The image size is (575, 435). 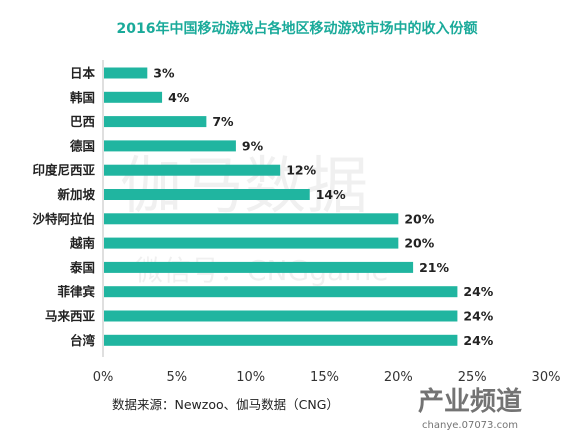 What do you see at coordinates (82, 243) in the screenshot?
I see `category-label: 越南` at bounding box center [82, 243].